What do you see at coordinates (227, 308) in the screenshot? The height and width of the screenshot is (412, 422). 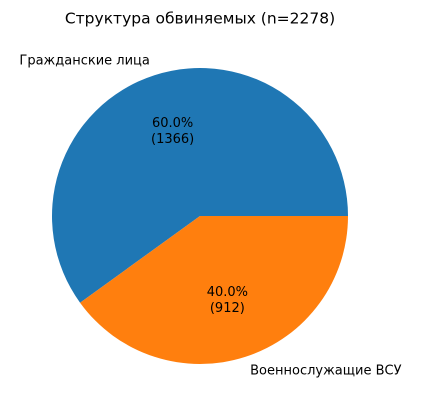 I see `value-label: (912)` at bounding box center [227, 308].